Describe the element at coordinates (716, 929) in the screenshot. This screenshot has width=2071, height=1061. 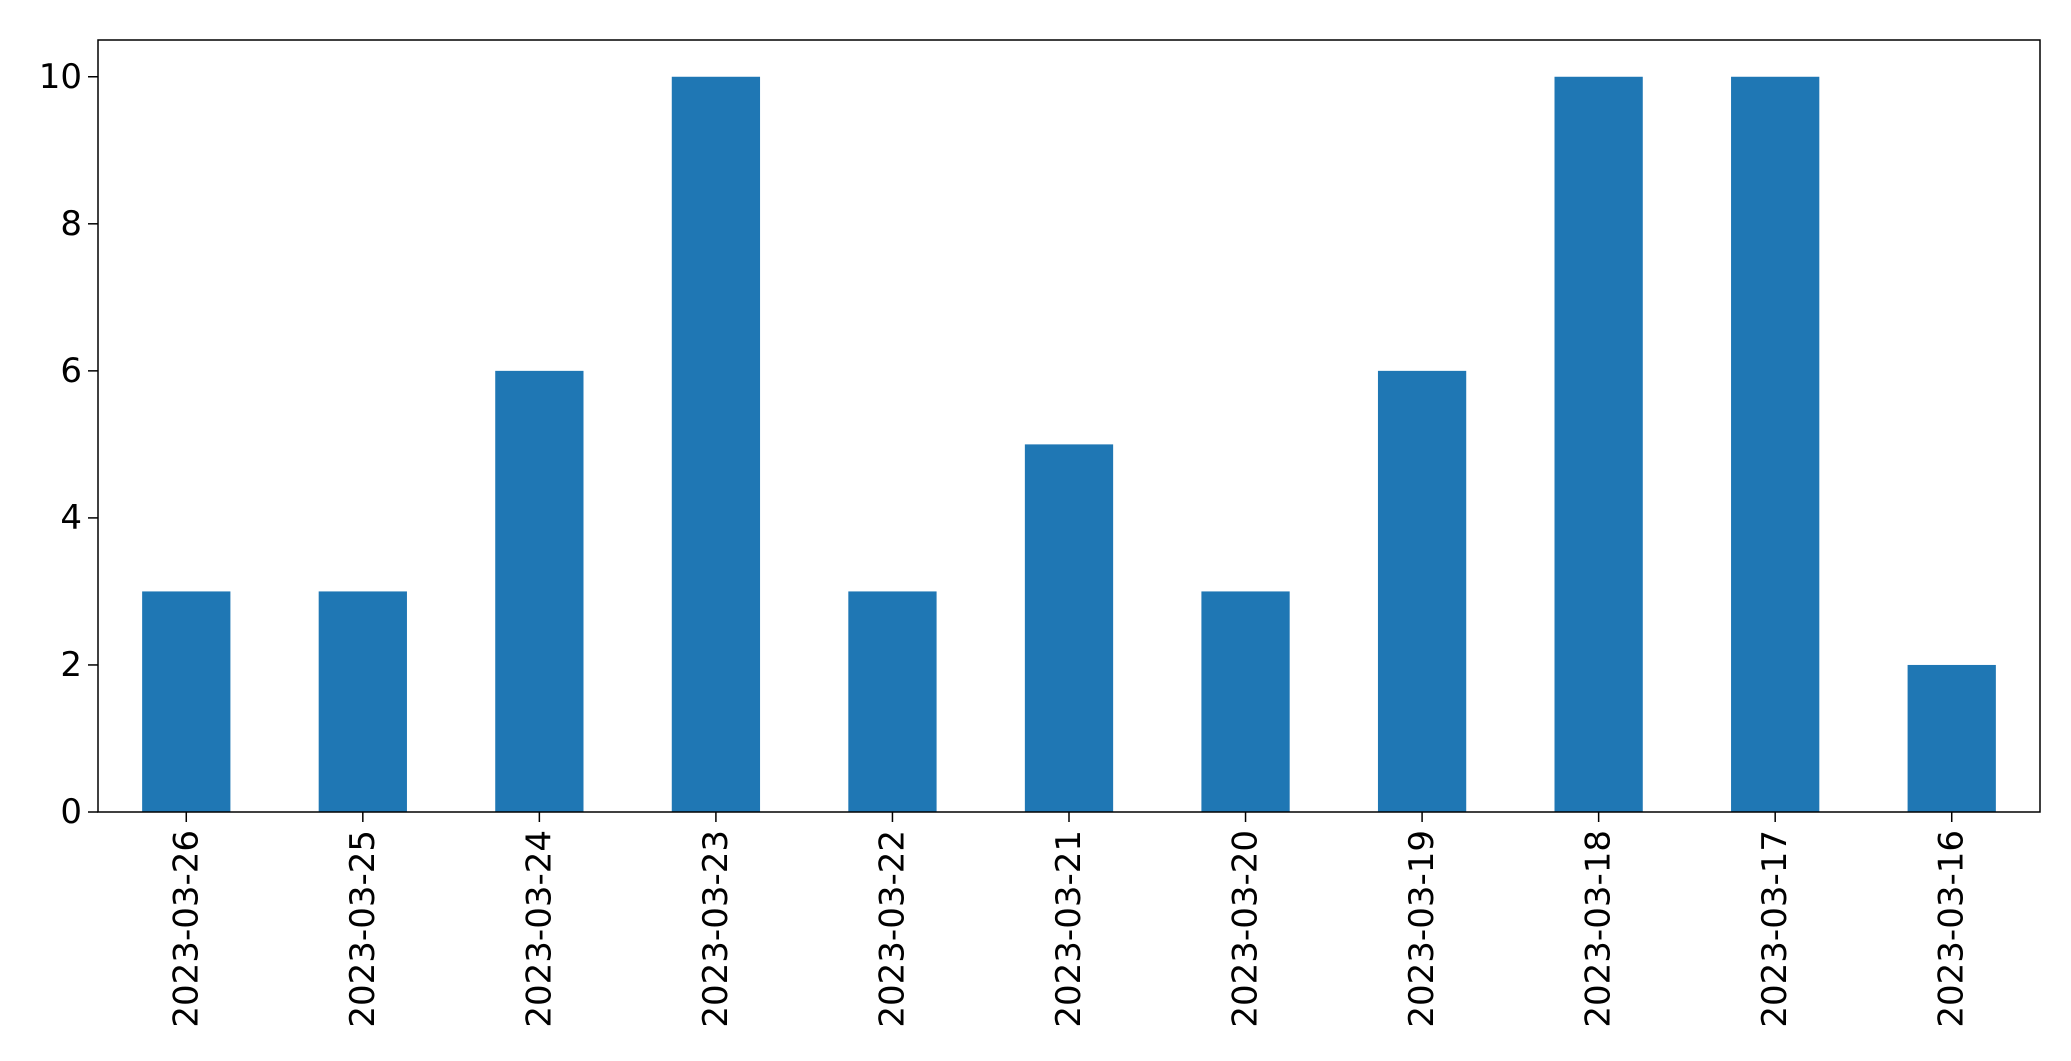
I see `x-tick-label: 2023-03-23` at that location.